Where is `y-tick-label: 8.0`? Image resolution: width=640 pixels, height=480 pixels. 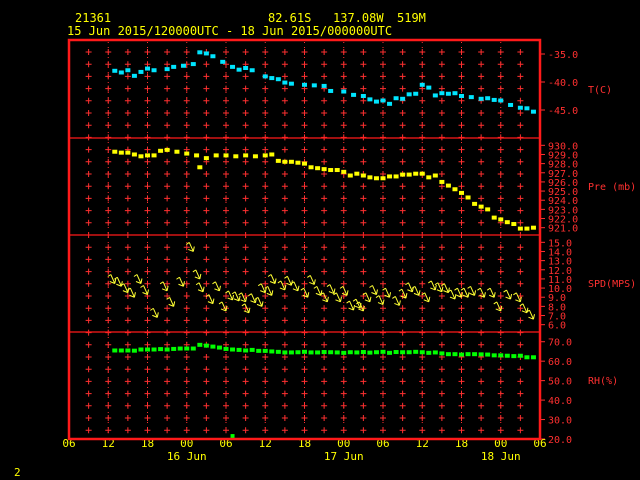 y-tick-label: 8.0 is located at coordinates (557, 307).